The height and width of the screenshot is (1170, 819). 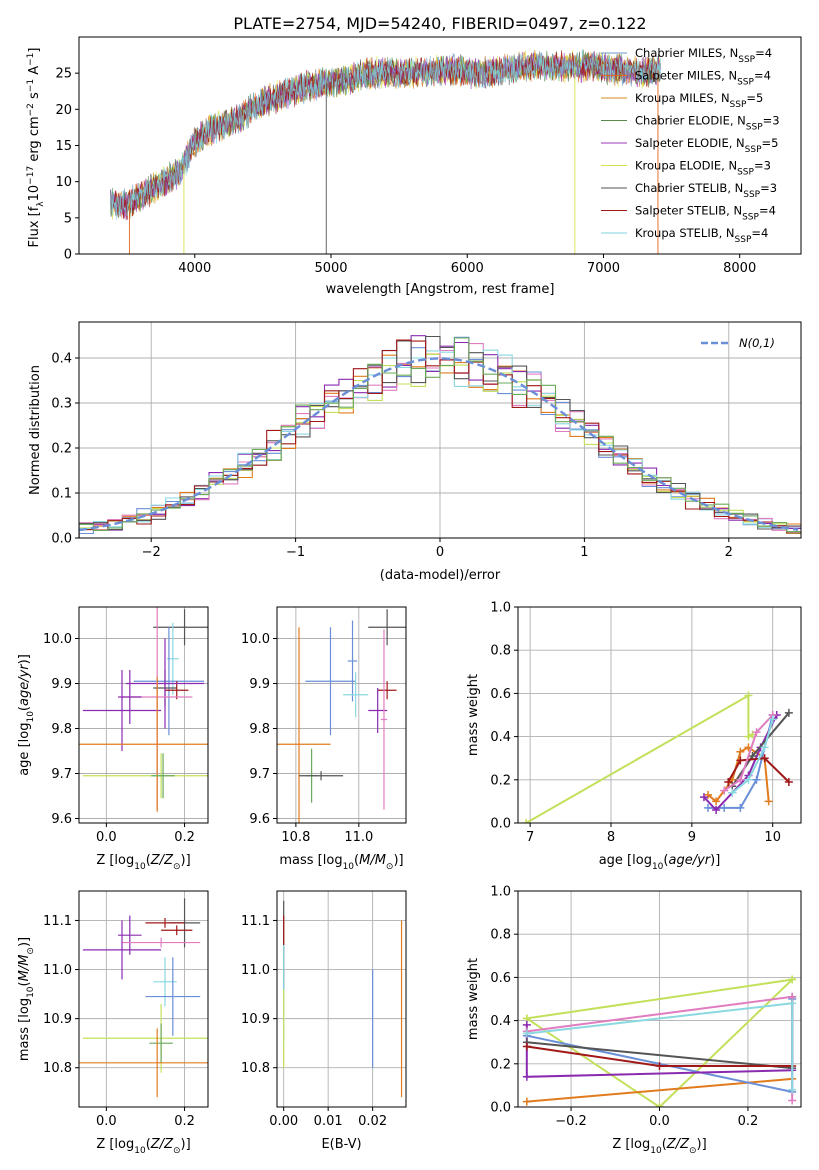 I want to click on x-tick-label: 0, so click(x=440, y=552).